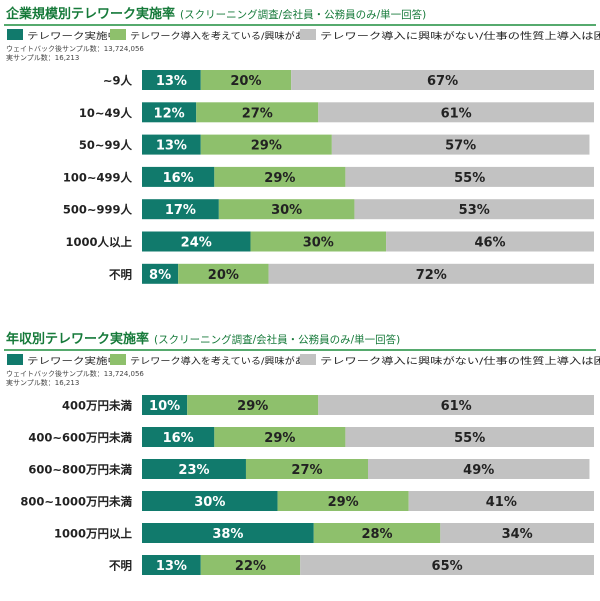 This screenshot has width=600, height=601. I want to click on category-label: 100~499人, so click(98, 177).